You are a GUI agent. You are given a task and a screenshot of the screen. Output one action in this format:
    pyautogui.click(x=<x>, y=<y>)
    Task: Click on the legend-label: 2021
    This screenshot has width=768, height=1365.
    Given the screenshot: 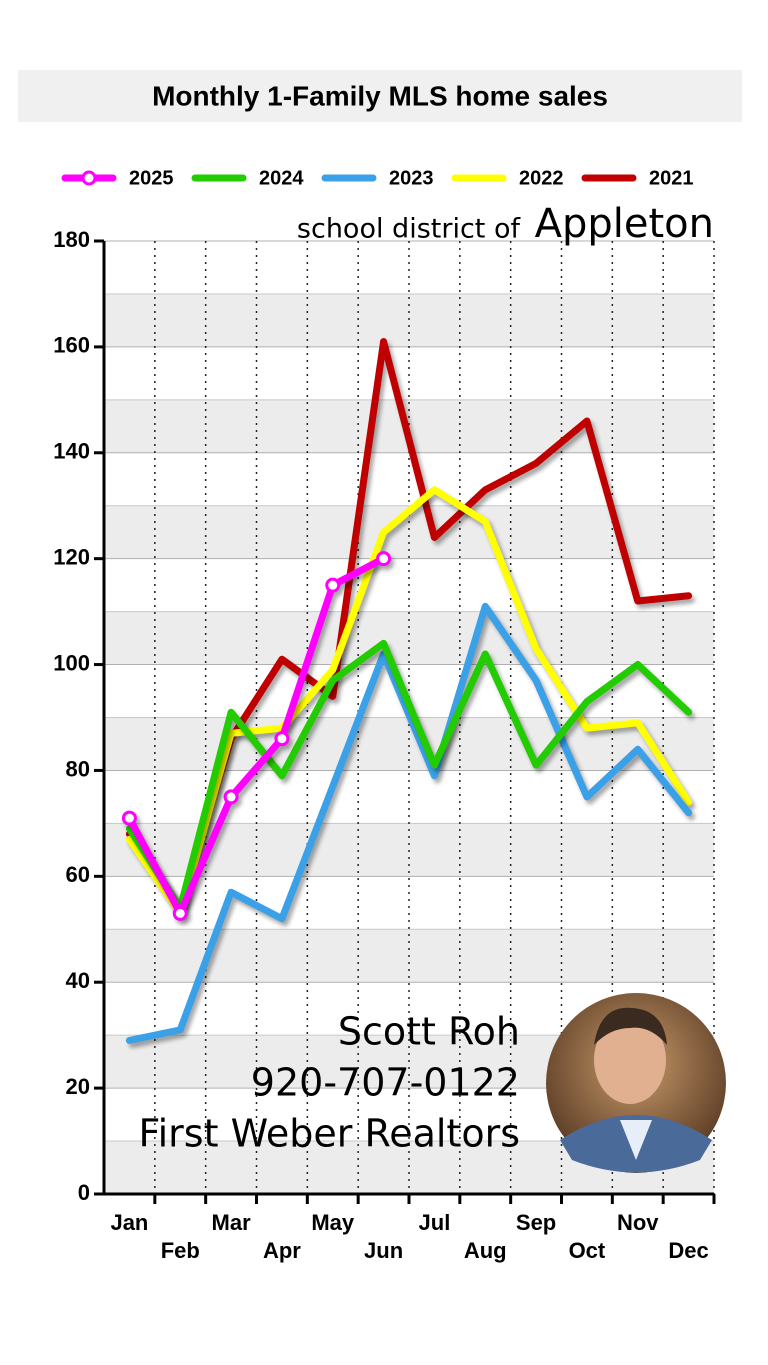 What is the action you would take?
    pyautogui.click(x=671, y=178)
    